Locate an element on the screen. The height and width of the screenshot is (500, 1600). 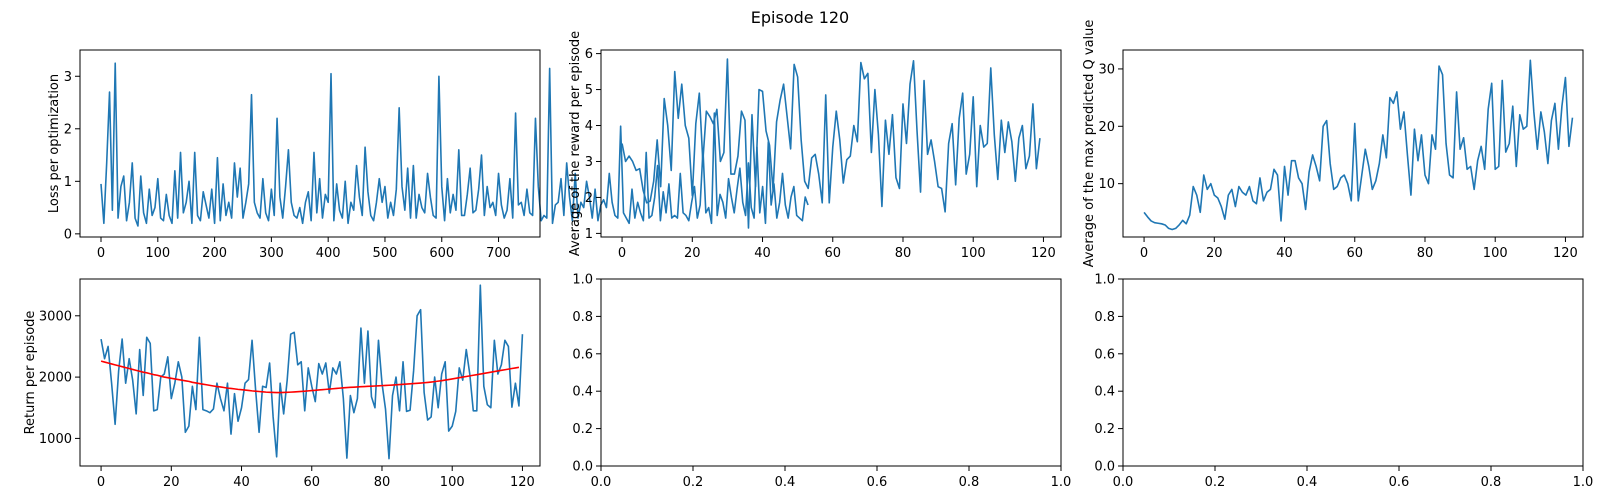
axes-frame-empty1 is located at coordinates (831, 372).